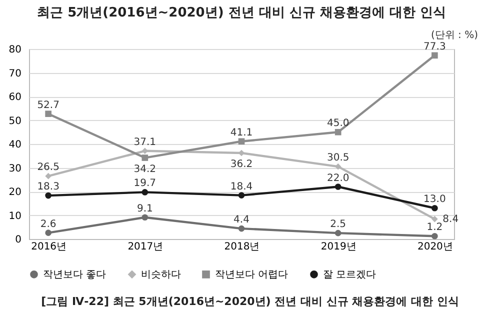  Describe the element at coordinates (241, 12) in the screenshot. I see `chart-title: 최근 5개년(2016년~2020년) 전년 대비 신규 채용환경에 대한 인식` at that location.